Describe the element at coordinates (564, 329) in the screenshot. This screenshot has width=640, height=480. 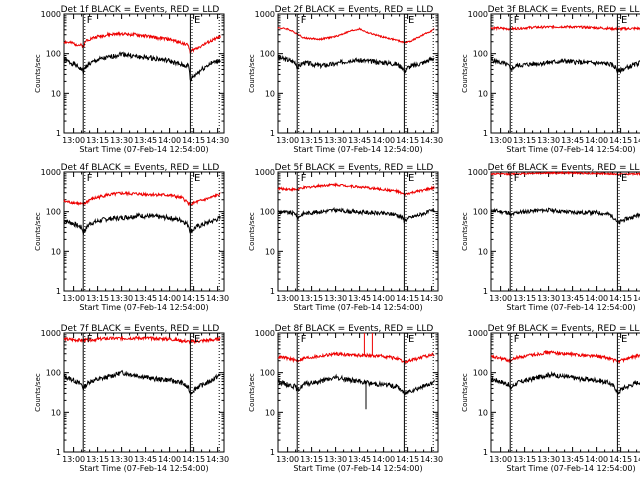
I see `panel-title: Det 9f BLACK = Events, RED = LLD` at that location.